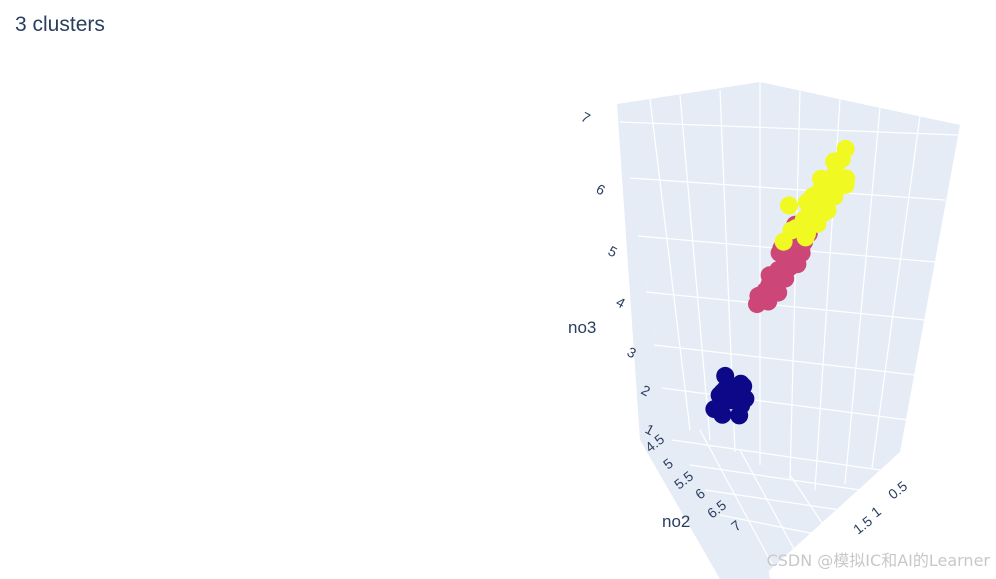  I want to click on watermark: CSDN @模拟IC和AI的Learner, so click(878, 560).